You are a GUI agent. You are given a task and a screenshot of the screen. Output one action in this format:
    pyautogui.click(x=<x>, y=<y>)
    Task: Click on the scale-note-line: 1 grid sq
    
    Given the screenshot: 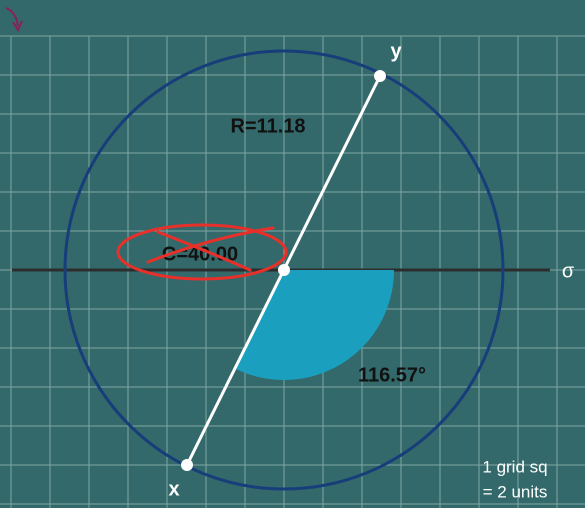 What is the action you would take?
    pyautogui.click(x=514, y=466)
    